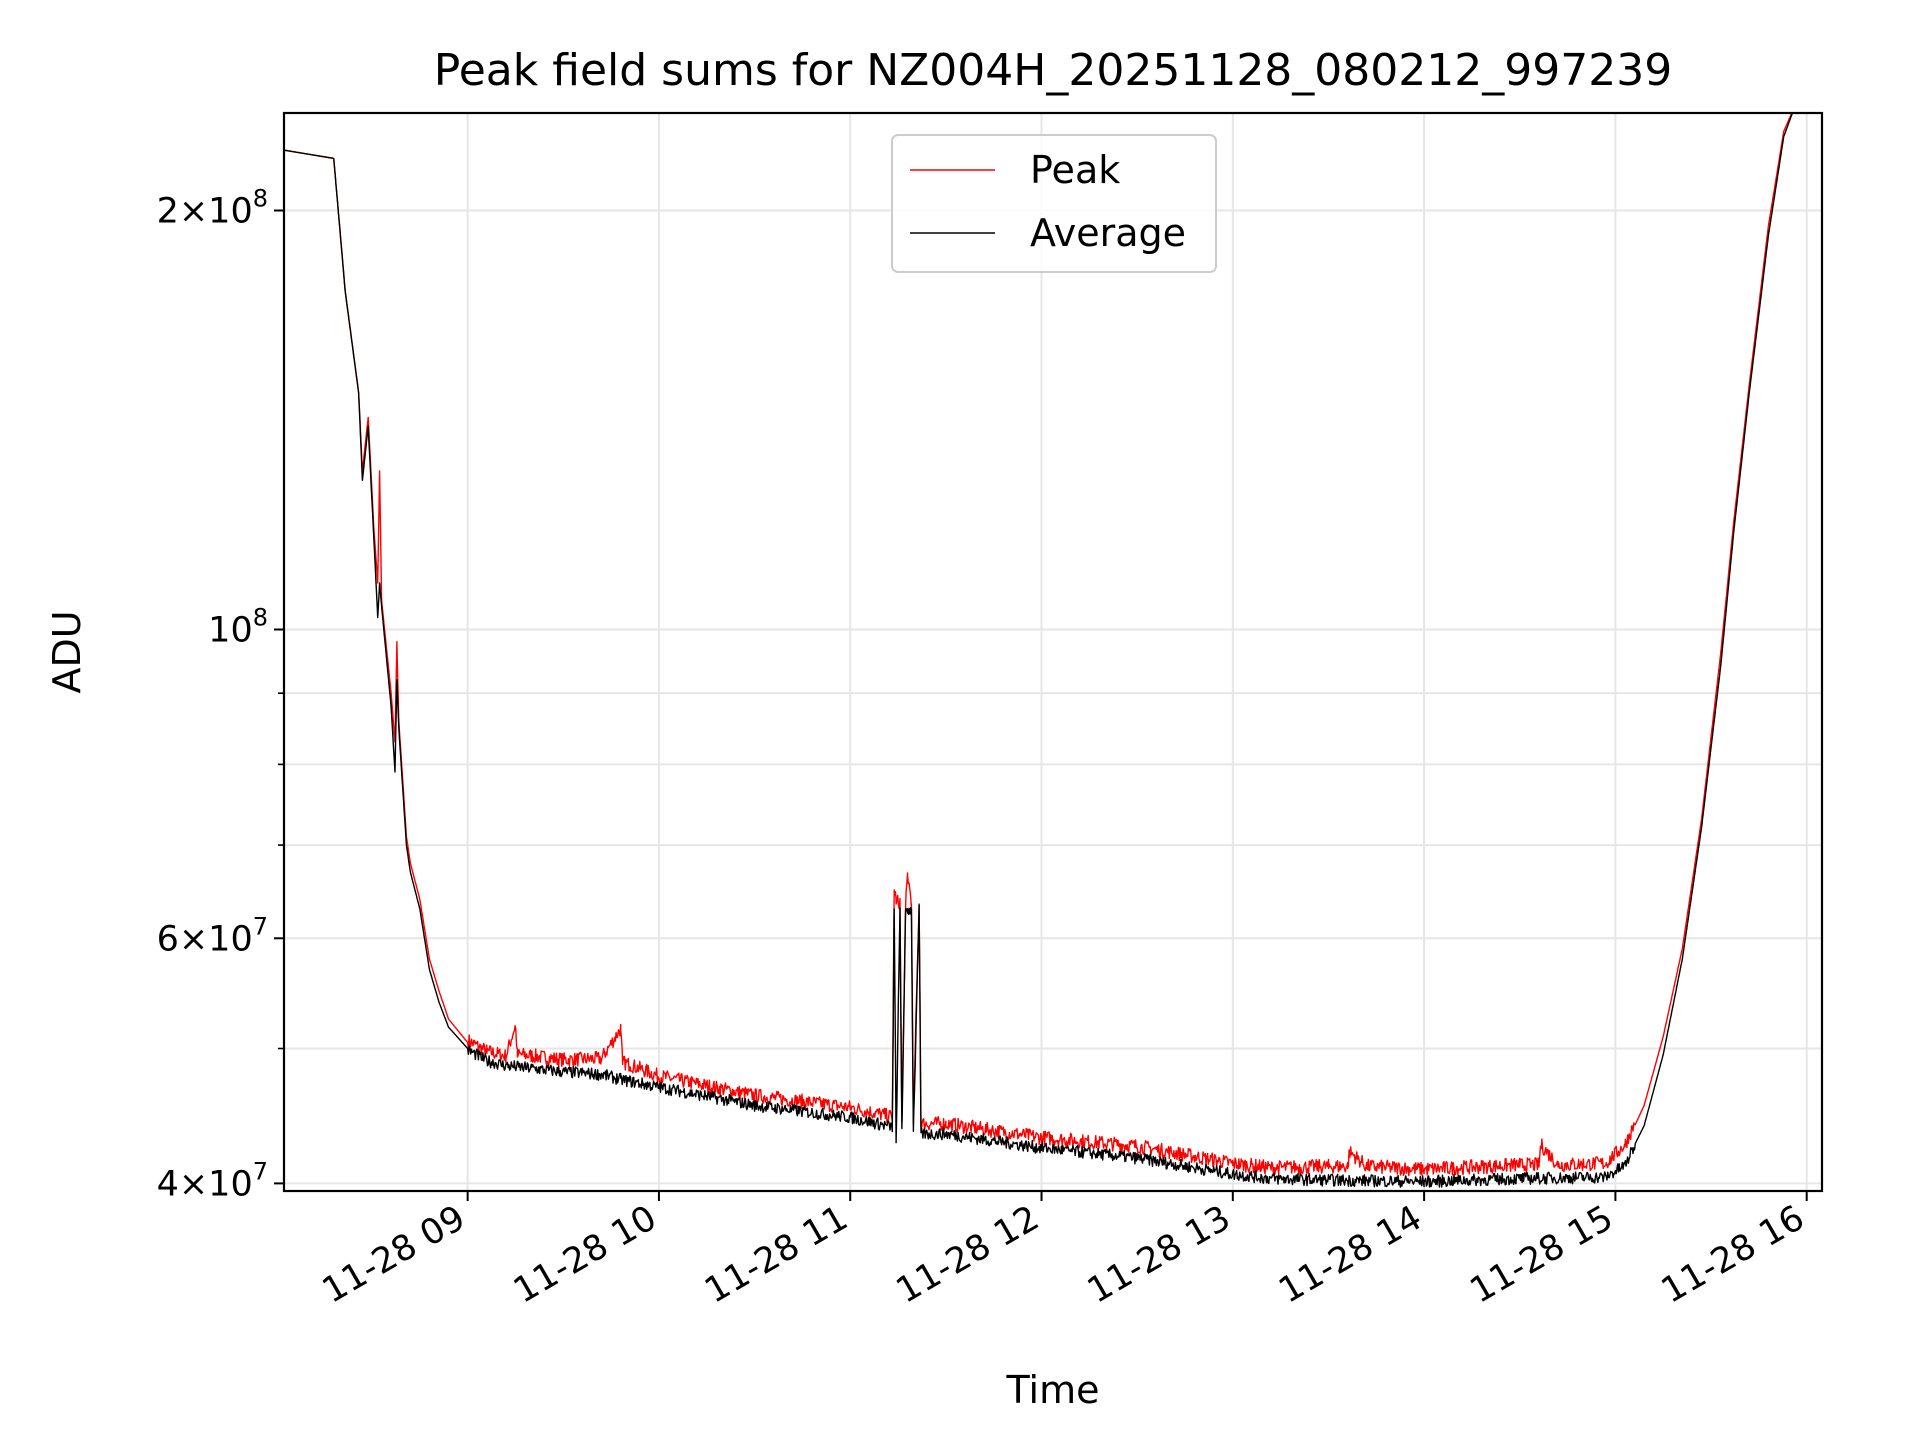 The image size is (1920, 1440). I want to click on y-tick-mantissa: 6, so click(168, 939).